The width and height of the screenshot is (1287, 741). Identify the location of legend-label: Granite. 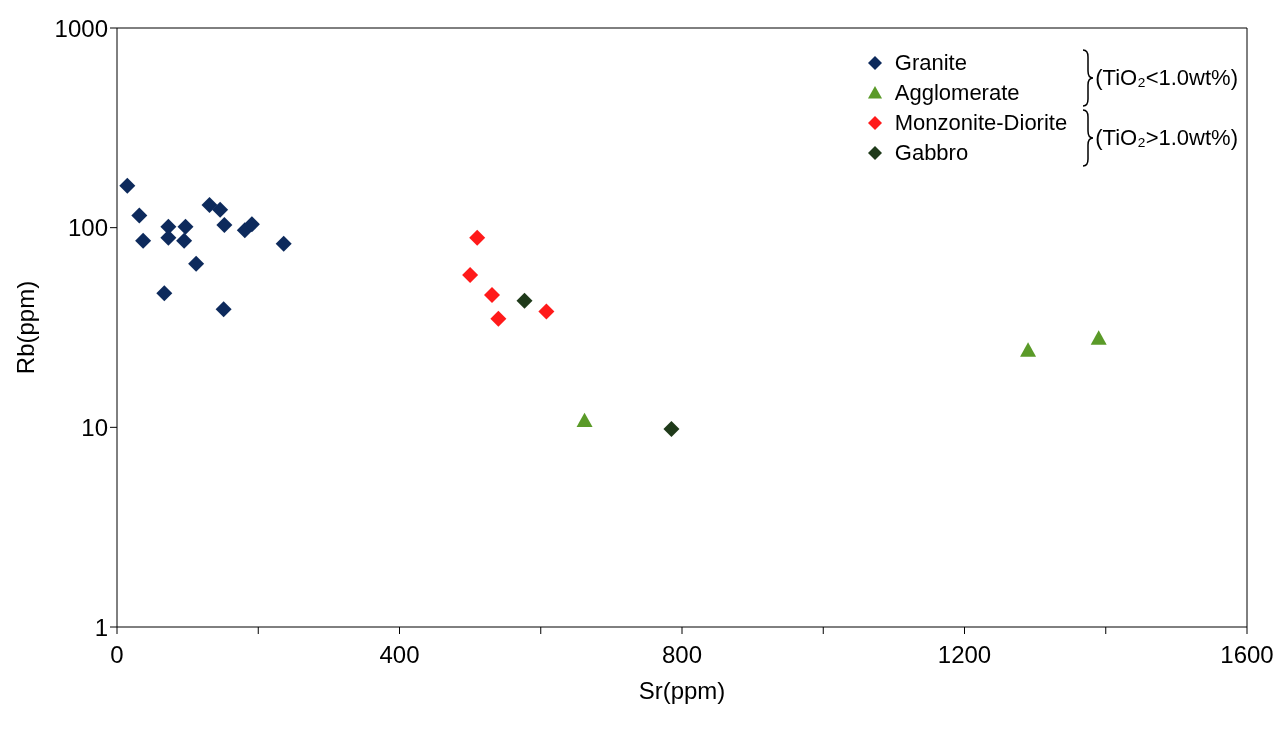
(930, 63).